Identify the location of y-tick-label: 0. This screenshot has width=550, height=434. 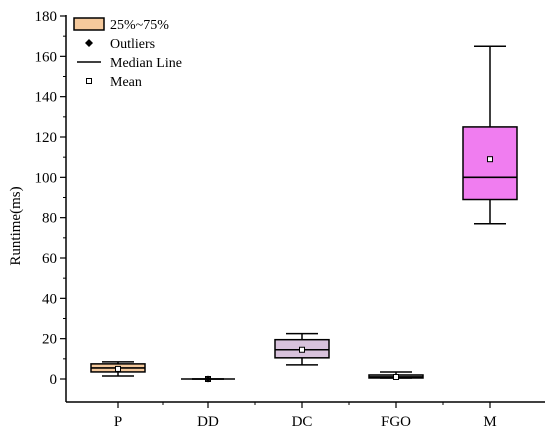
(54, 380).